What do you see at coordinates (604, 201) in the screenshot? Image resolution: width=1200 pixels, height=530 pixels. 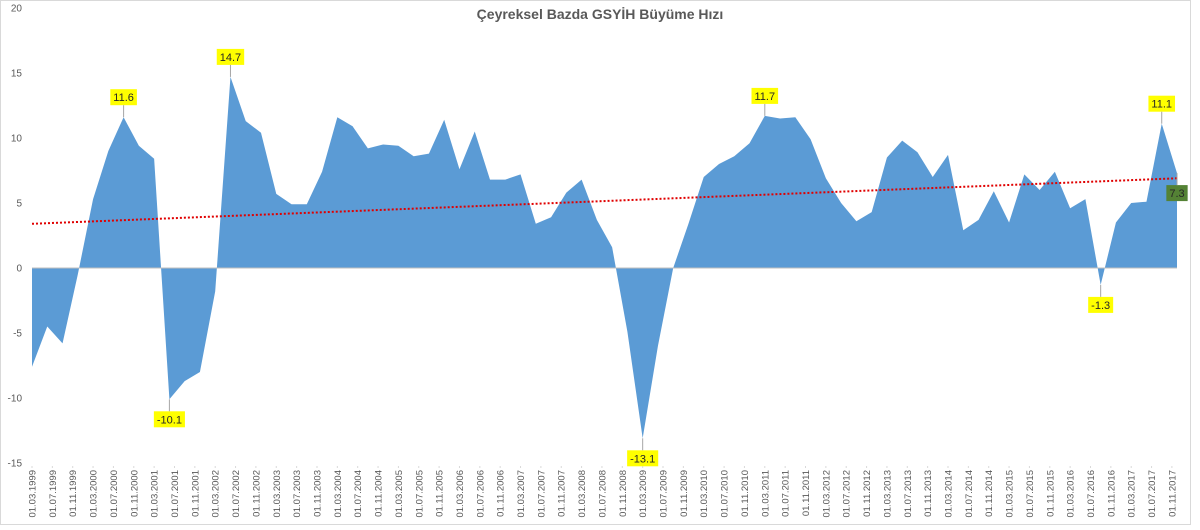 I see `trendline` at bounding box center [604, 201].